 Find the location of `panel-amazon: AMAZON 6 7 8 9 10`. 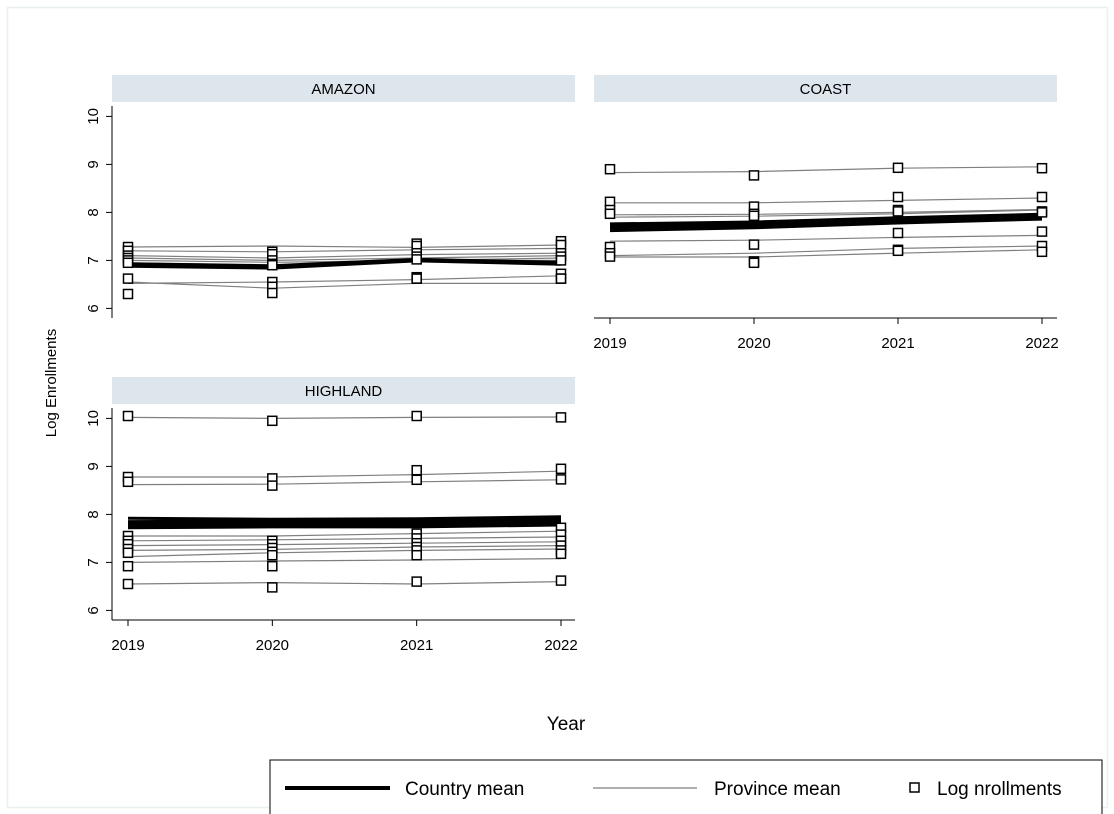

panel-amazon: AMAZON 6 7 8 9 10 is located at coordinates (330, 196).